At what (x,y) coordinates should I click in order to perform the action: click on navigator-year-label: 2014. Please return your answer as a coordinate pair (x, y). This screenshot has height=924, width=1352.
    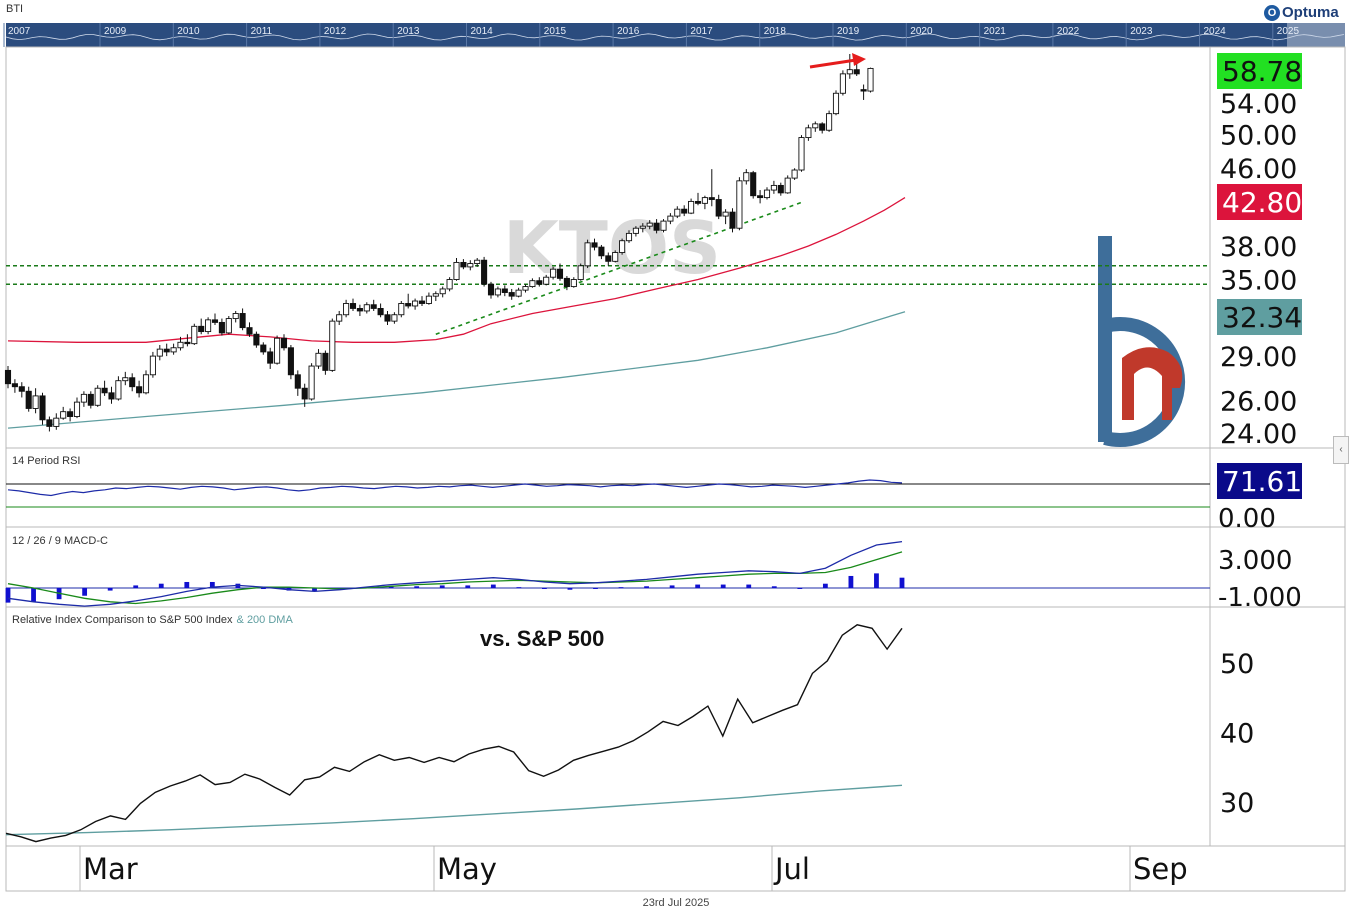
    Looking at the image, I should click on (482, 31).